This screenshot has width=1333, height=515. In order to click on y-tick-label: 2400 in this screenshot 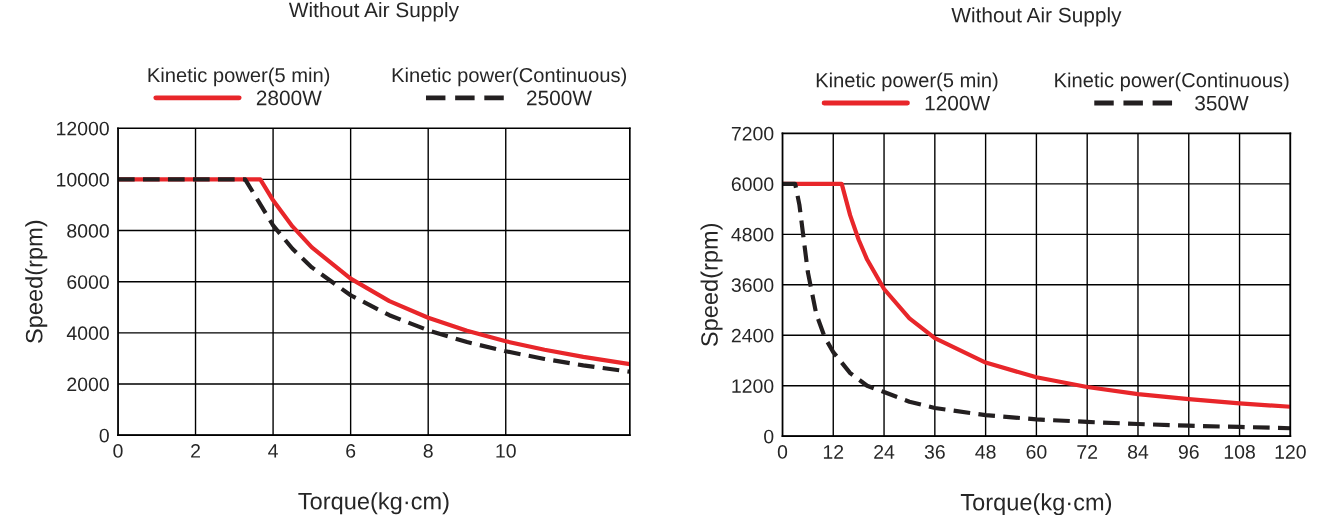, I will do `click(752, 335)`.